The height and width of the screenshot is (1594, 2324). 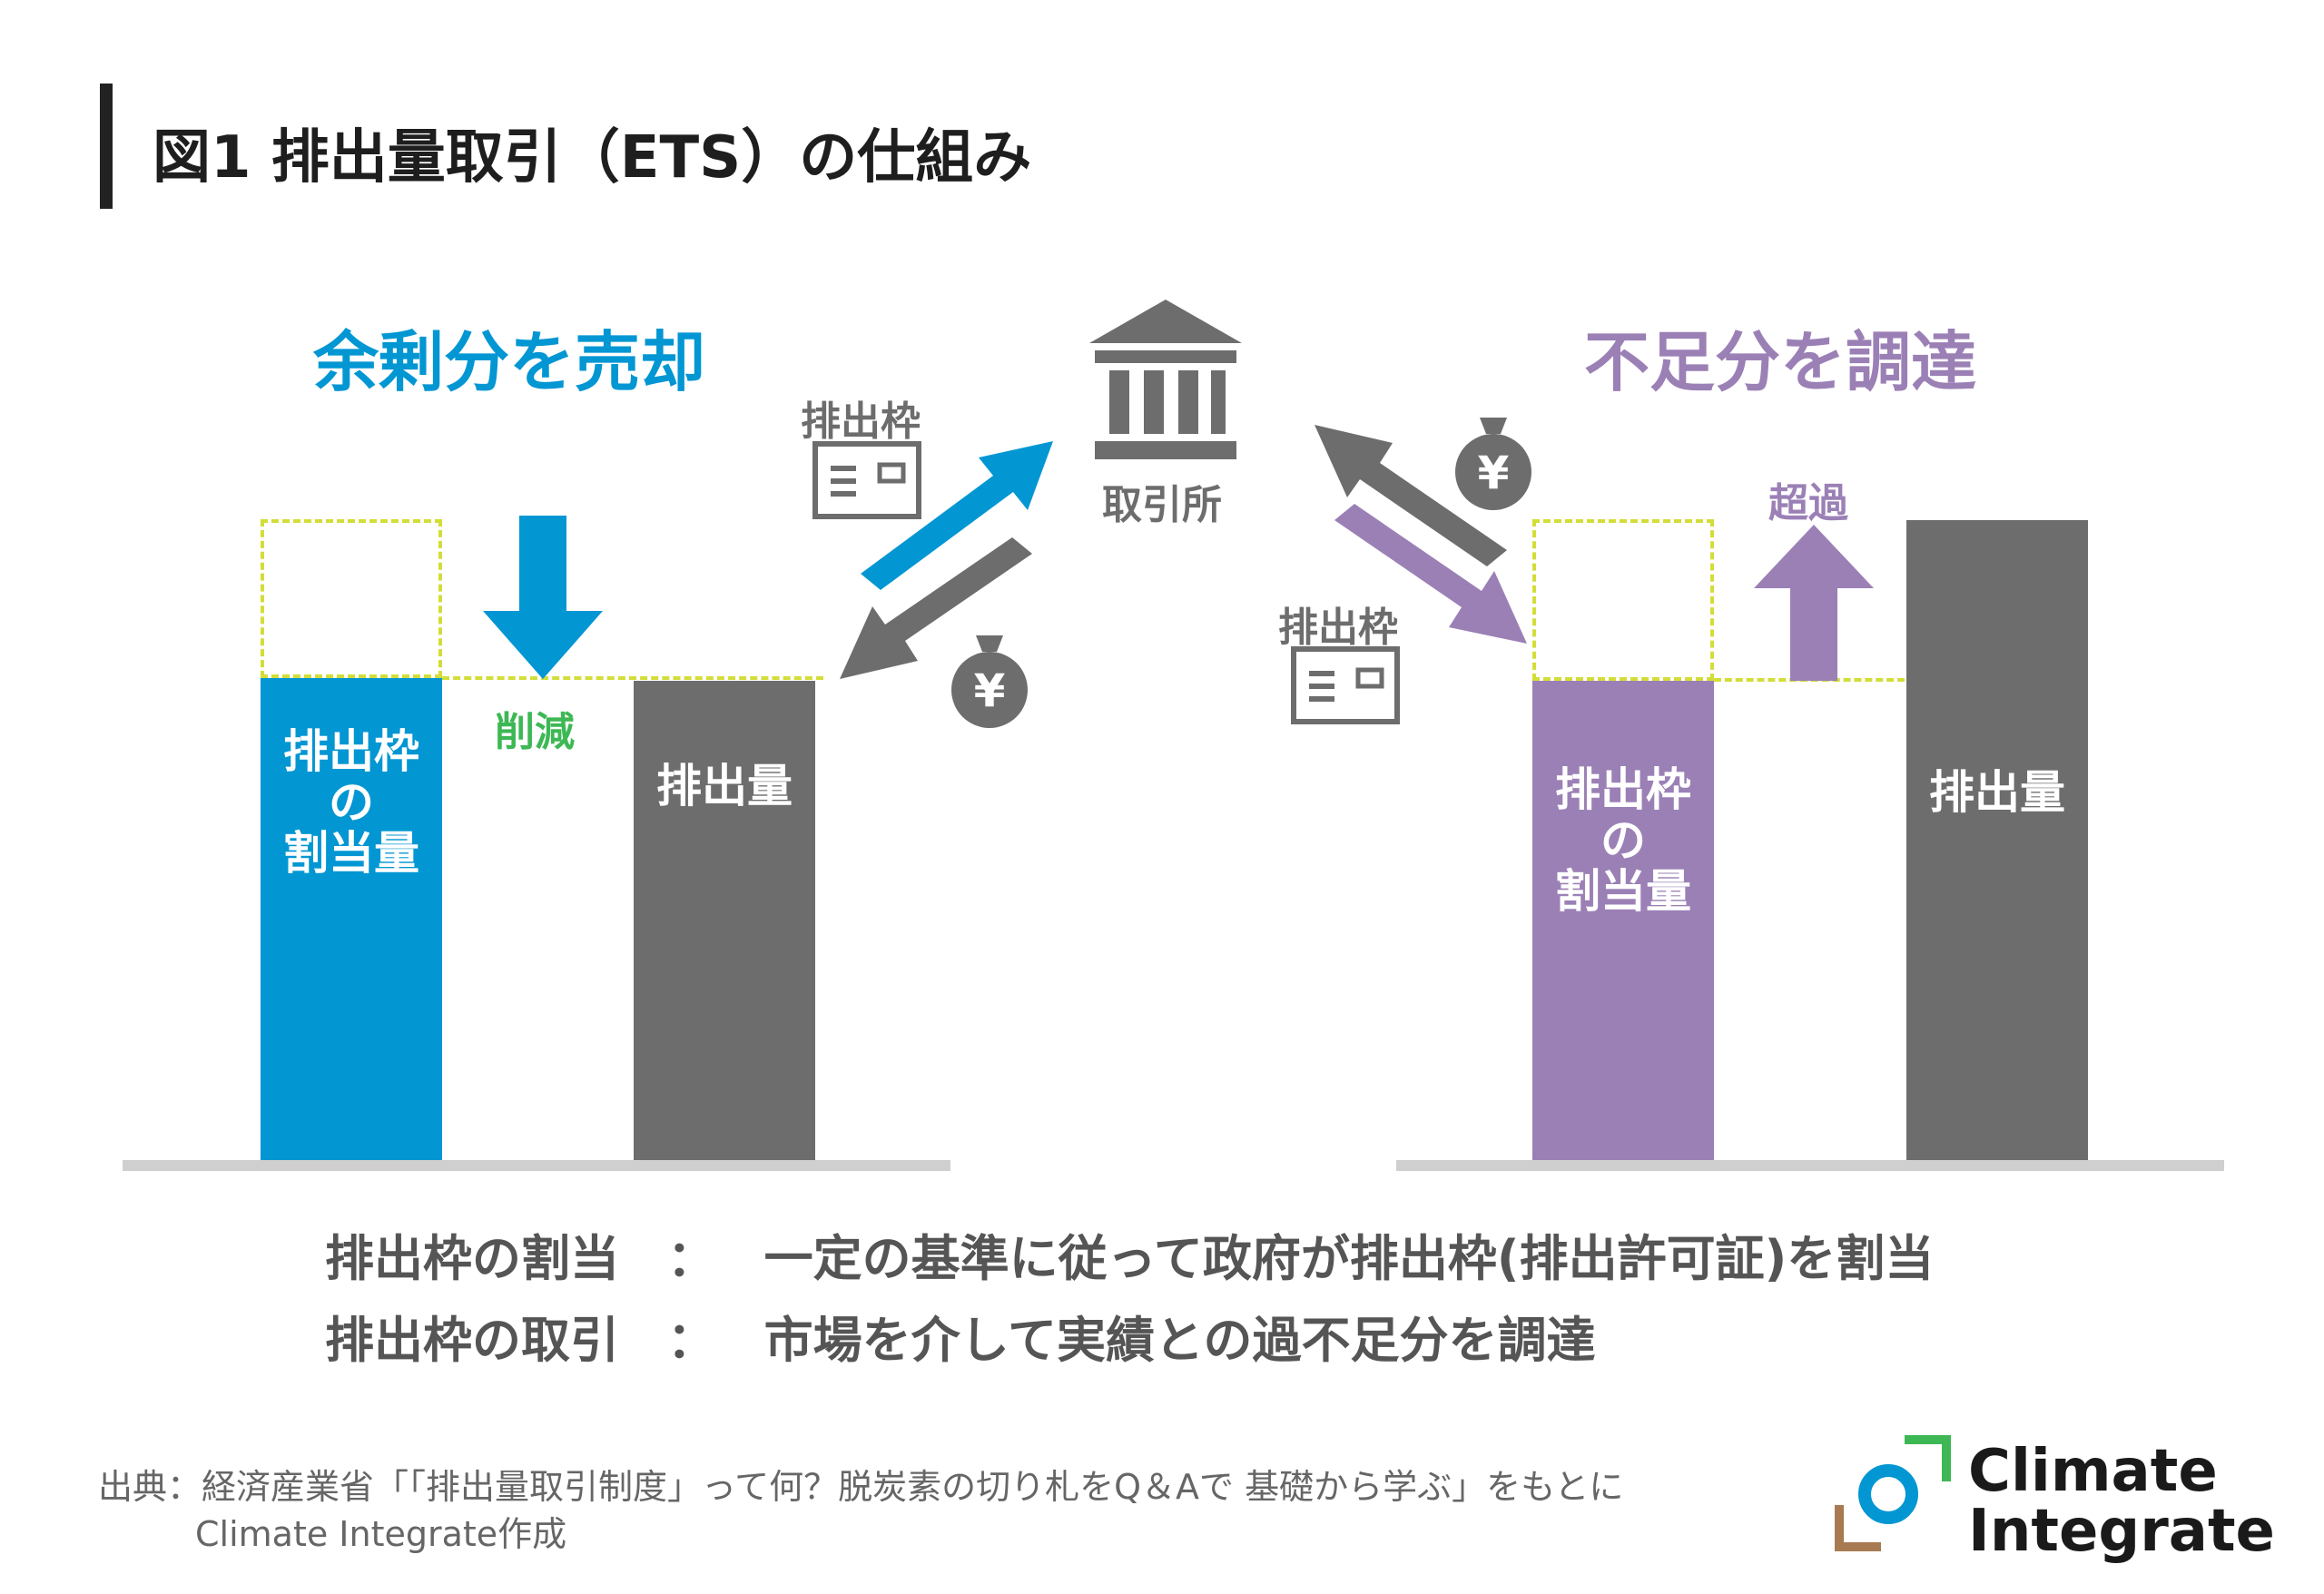 What do you see at coordinates (472, 1341) in the screenshot?
I see `description-term-2: 排出枠の取引` at bounding box center [472, 1341].